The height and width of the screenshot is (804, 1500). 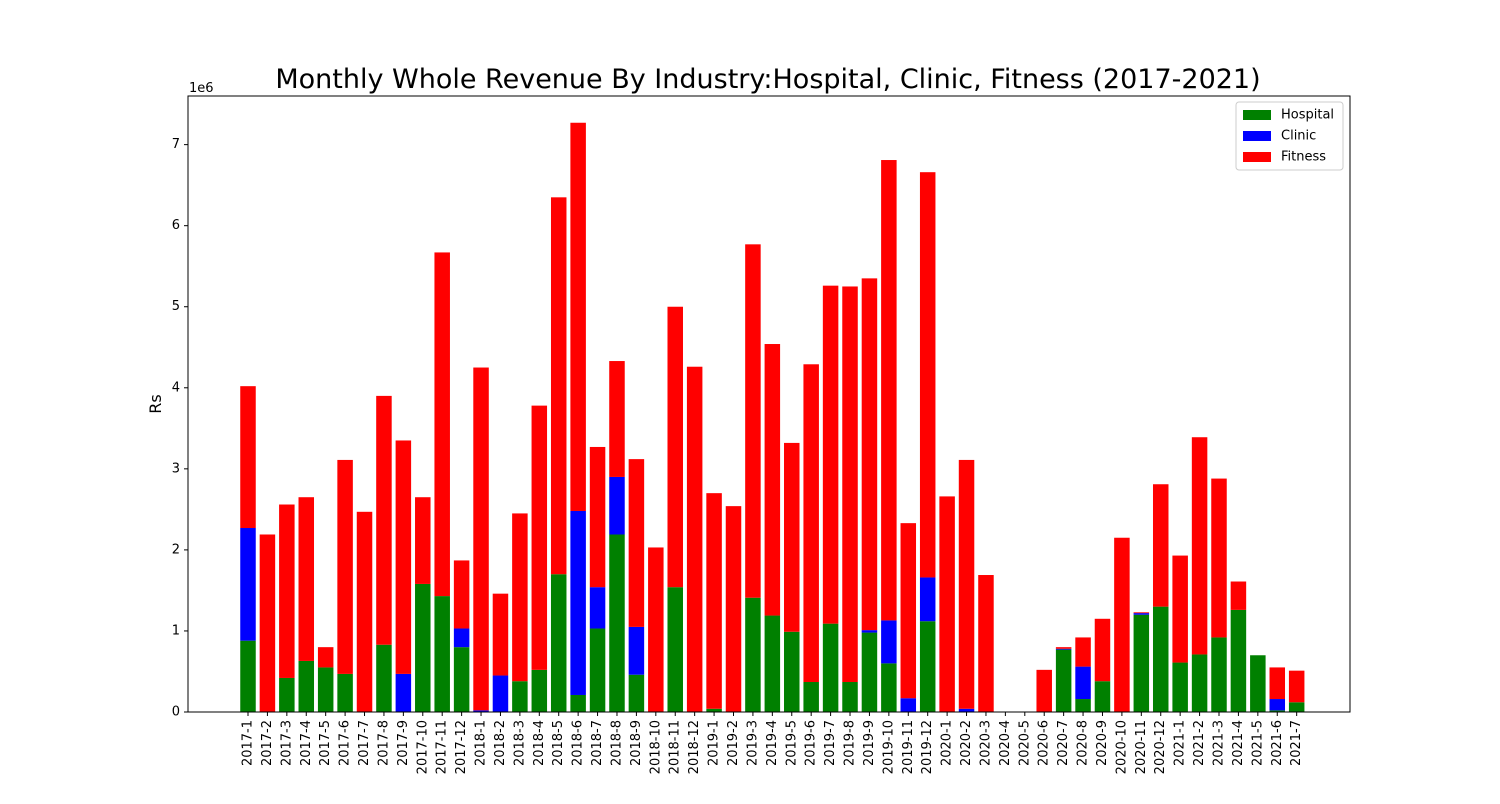 What do you see at coordinates (500, 743) in the screenshot?
I see `x-tick-label: 2018-2` at bounding box center [500, 743].